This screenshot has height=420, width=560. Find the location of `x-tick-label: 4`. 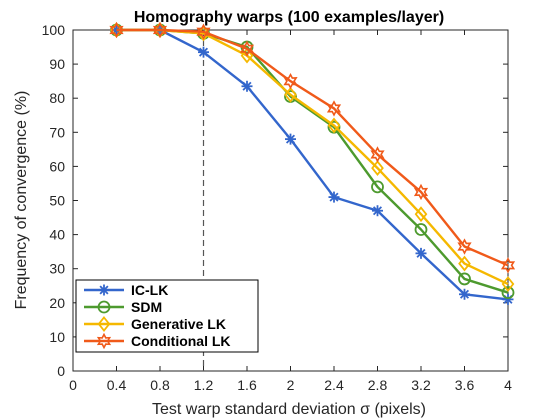

x-tick-label: 4 is located at coordinates (508, 385).